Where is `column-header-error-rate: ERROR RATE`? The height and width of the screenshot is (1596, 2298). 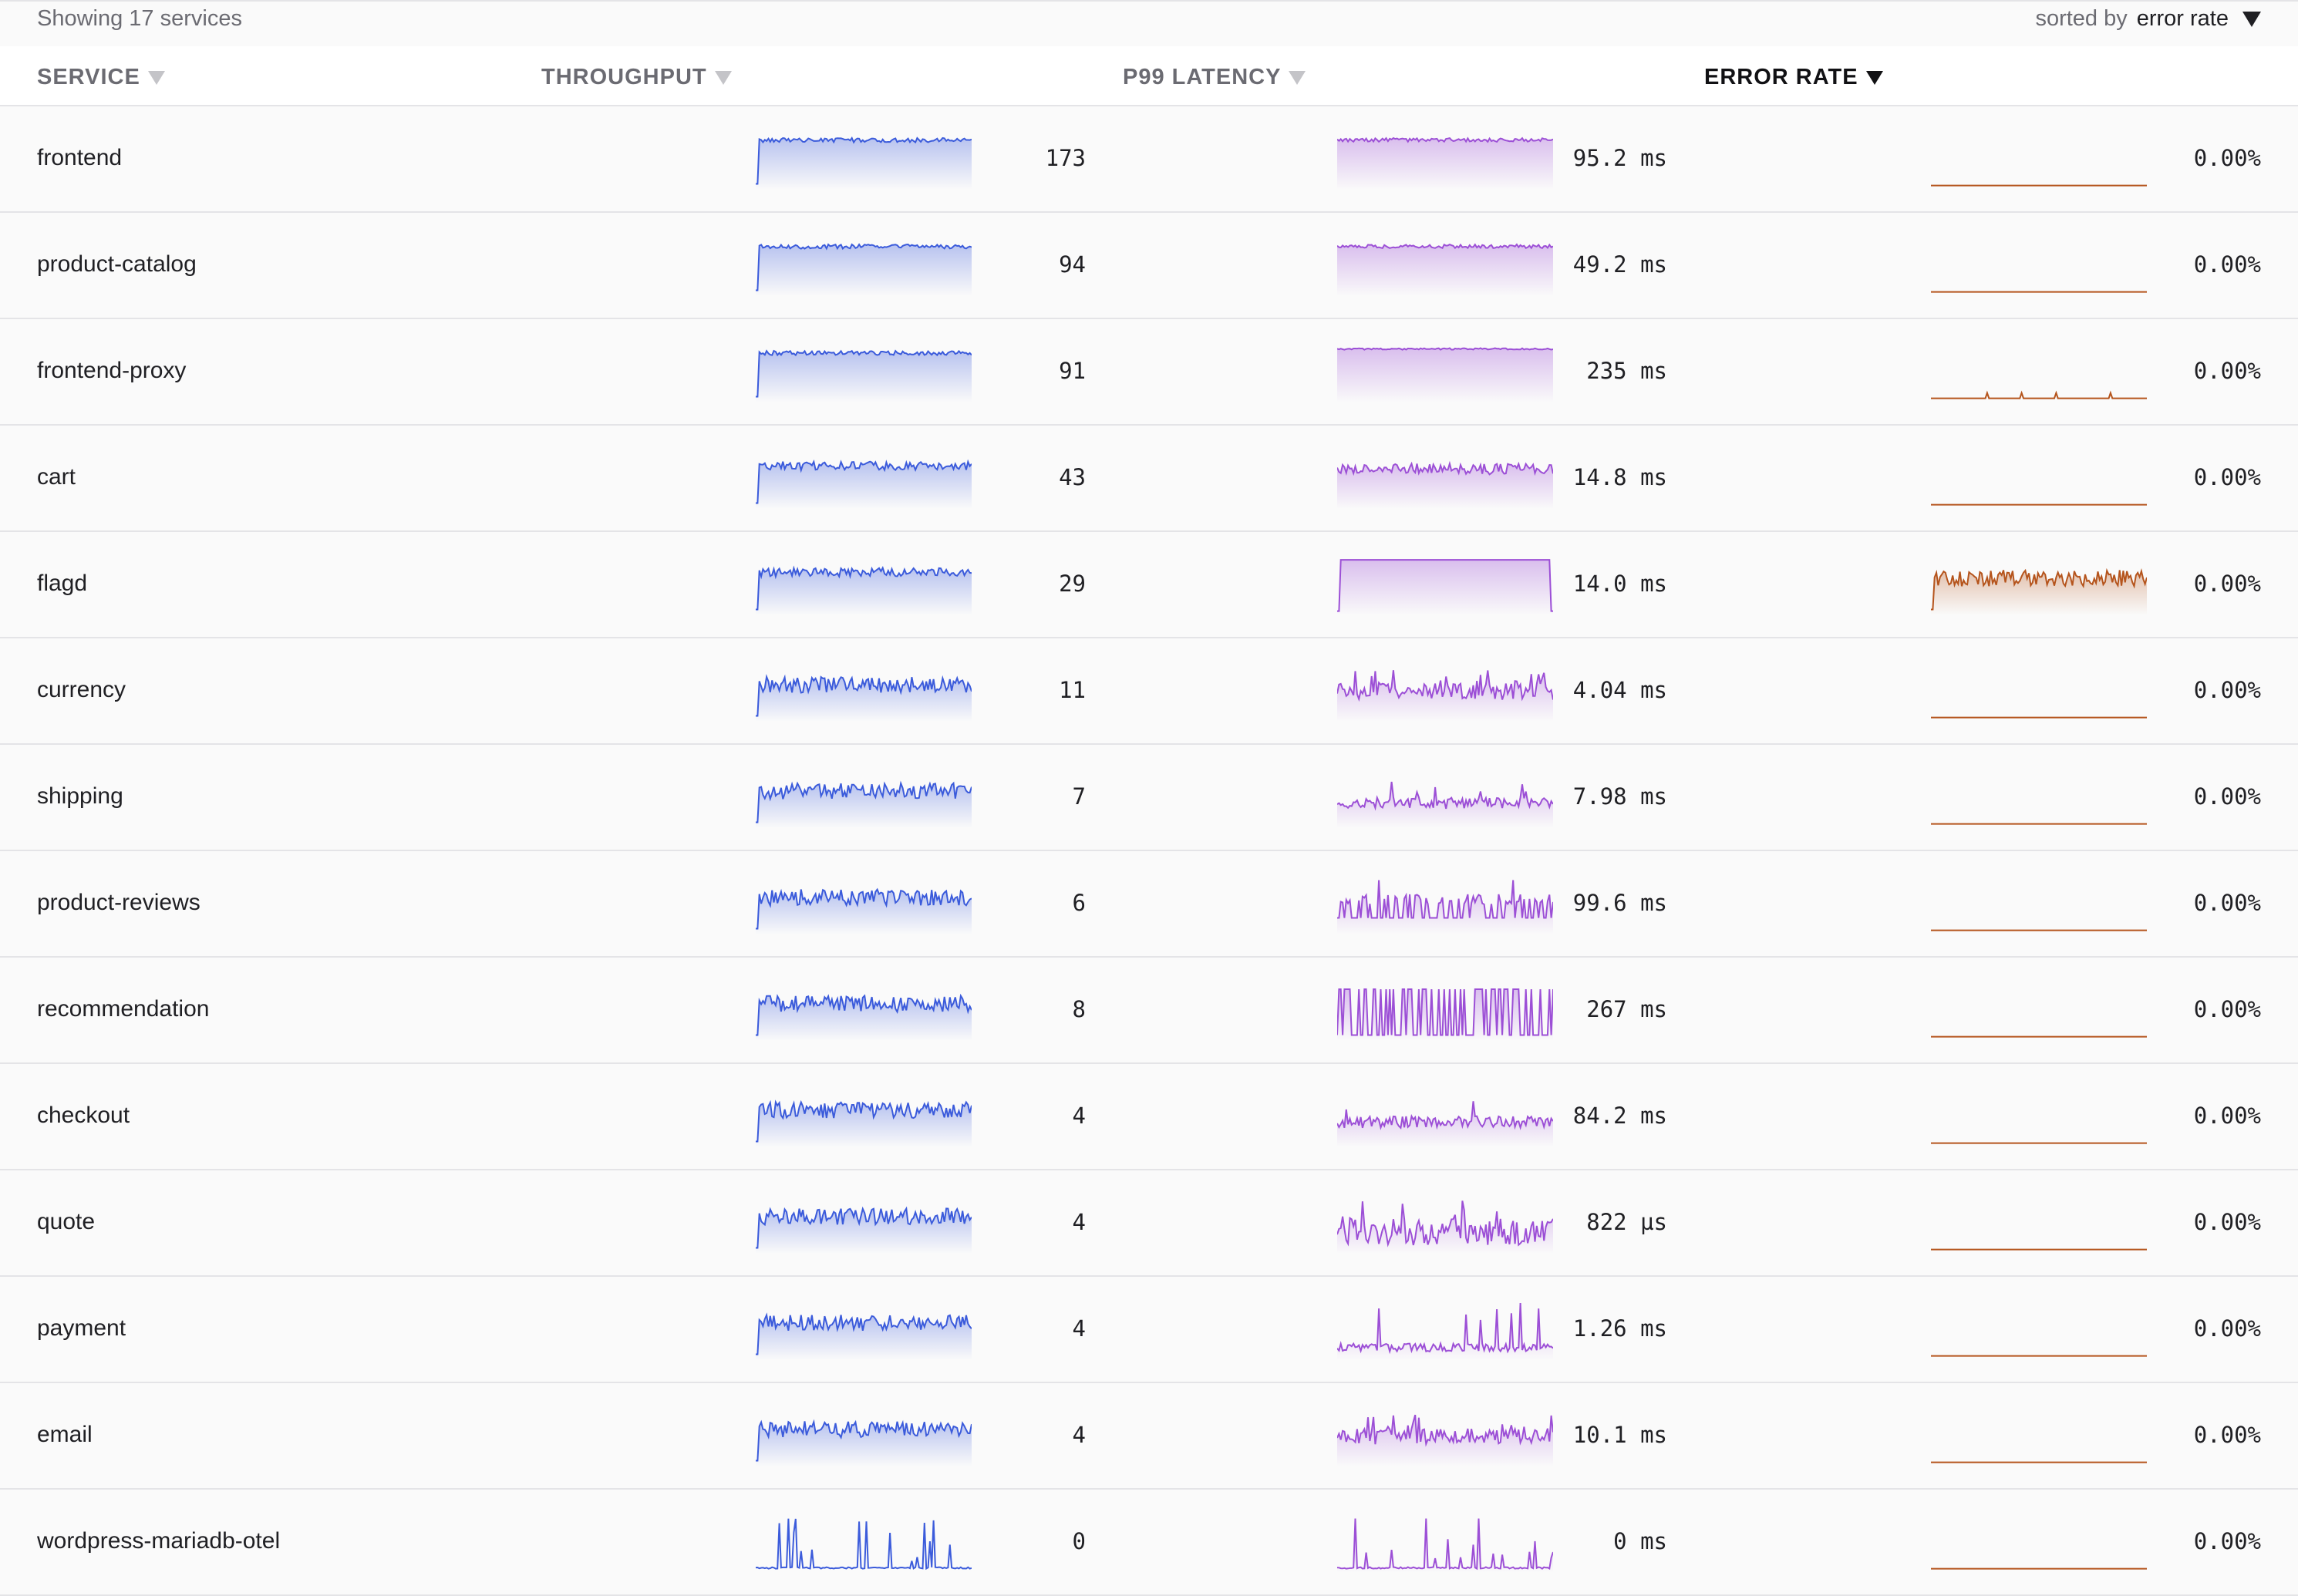 column-header-error-rate: ERROR RATE is located at coordinates (1793, 78).